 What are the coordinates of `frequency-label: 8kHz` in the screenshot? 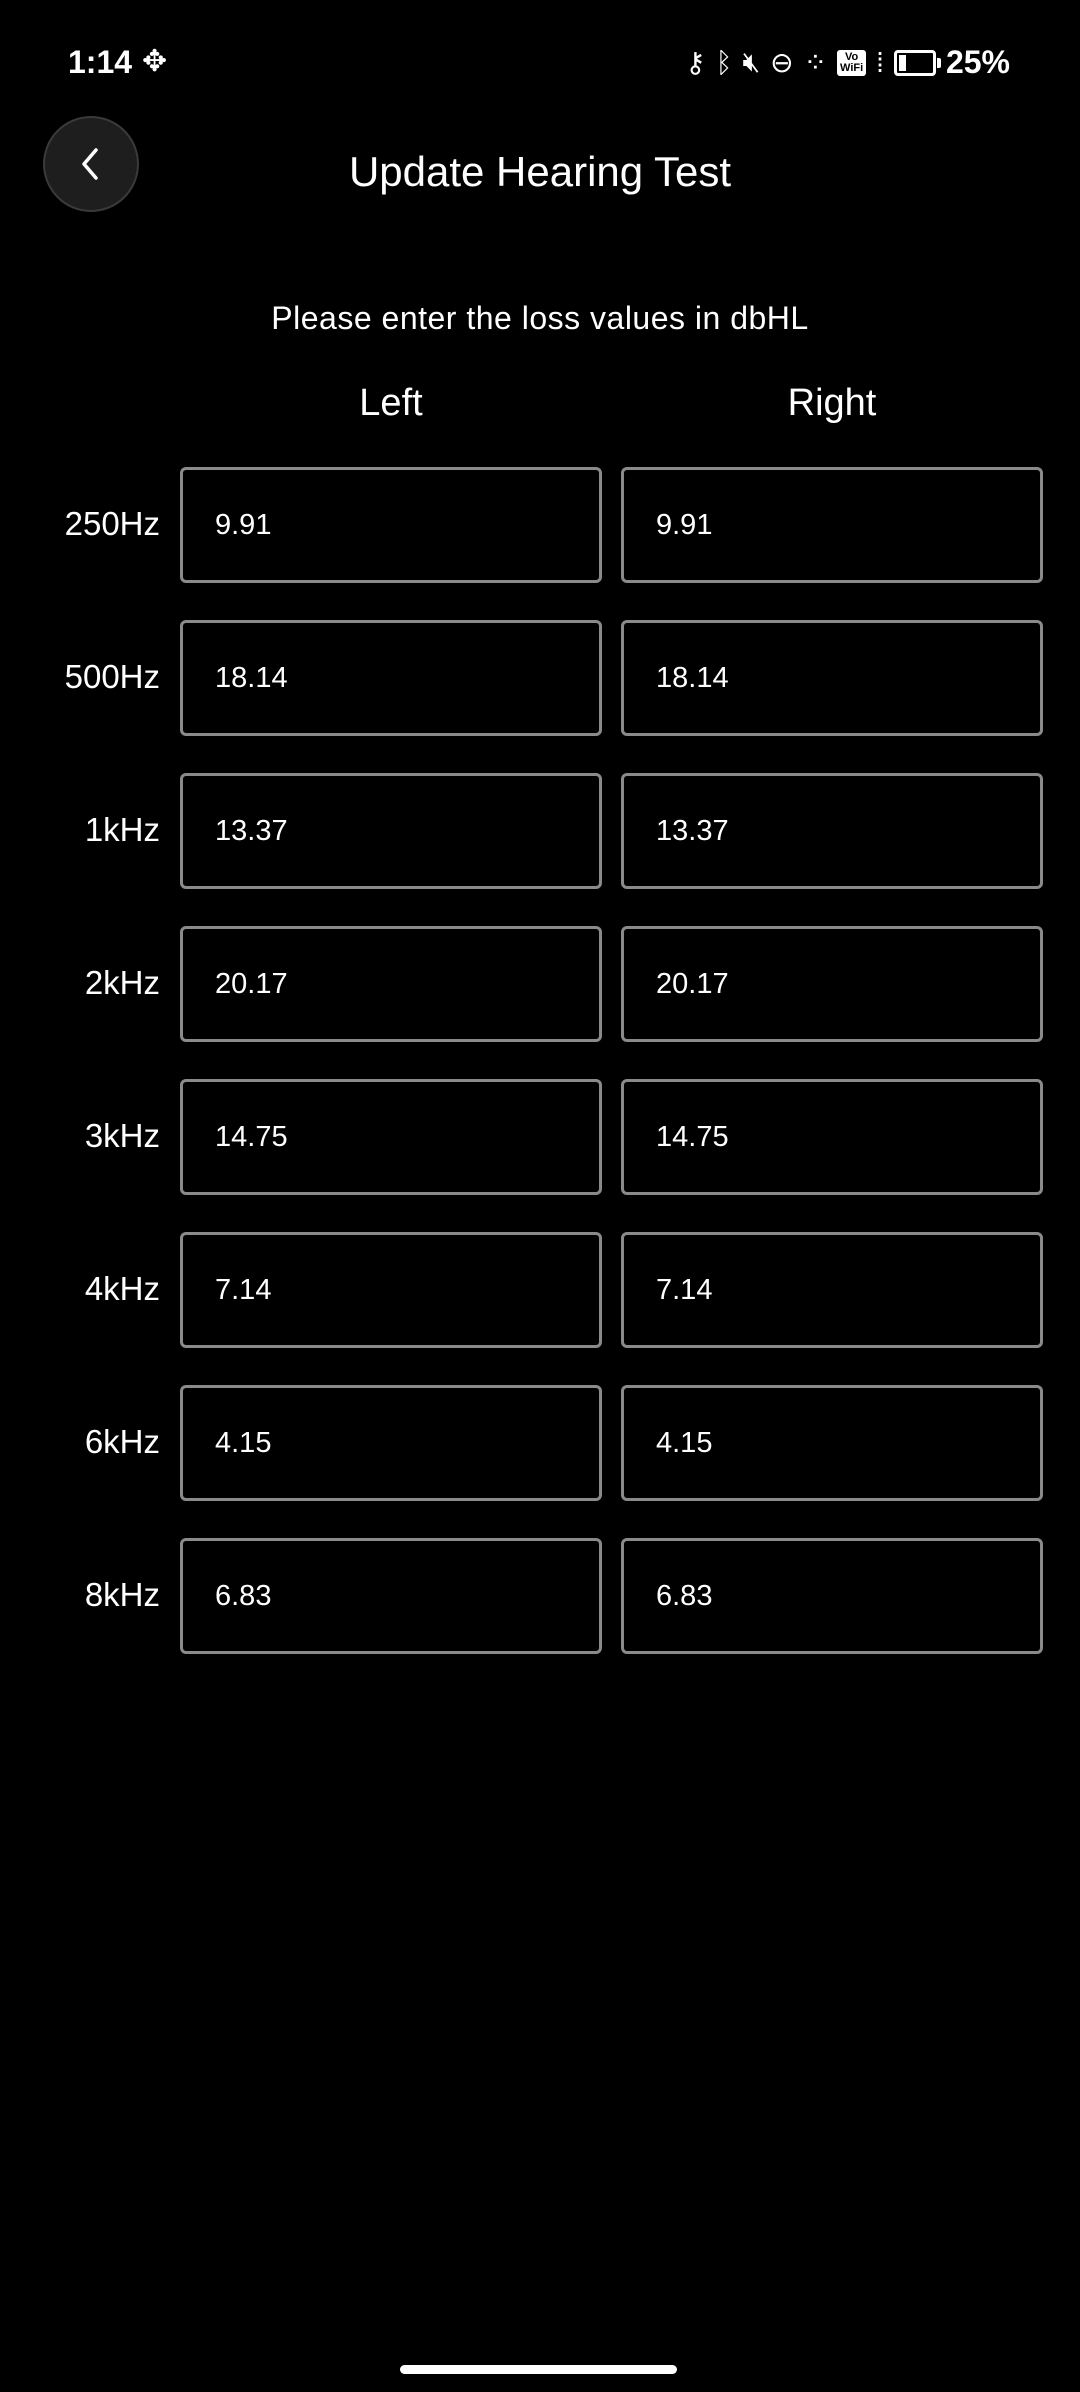 It's located at (122, 1594).